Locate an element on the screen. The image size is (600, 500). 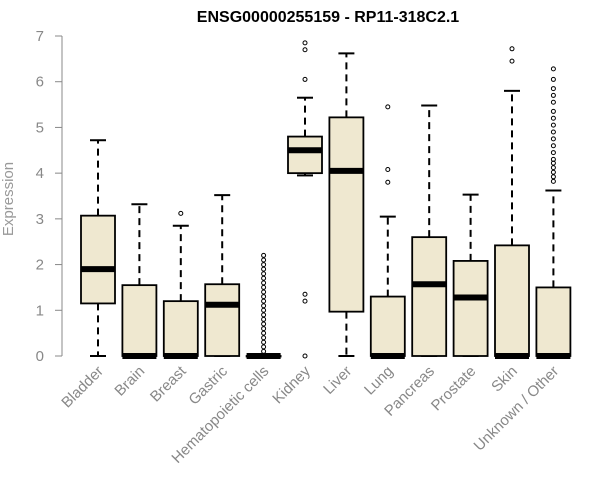
x-tick-label: Prostate is located at coordinates (454, 389).